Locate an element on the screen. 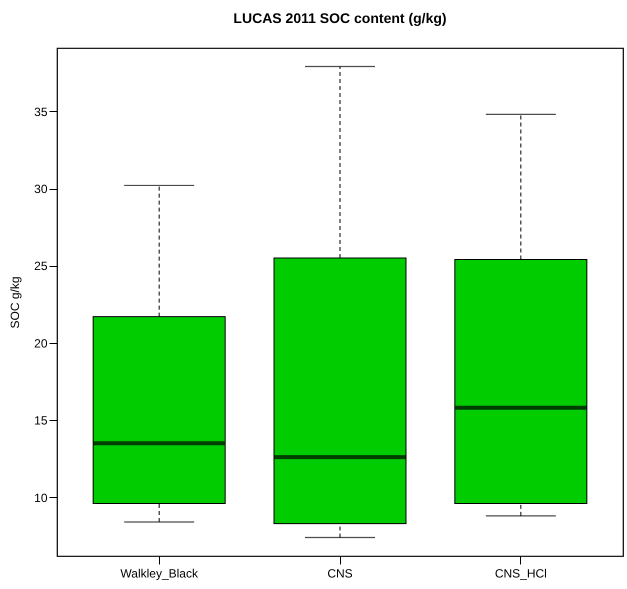 This screenshot has width=627, height=589. y-tick-label: 35 is located at coordinates (41, 111).